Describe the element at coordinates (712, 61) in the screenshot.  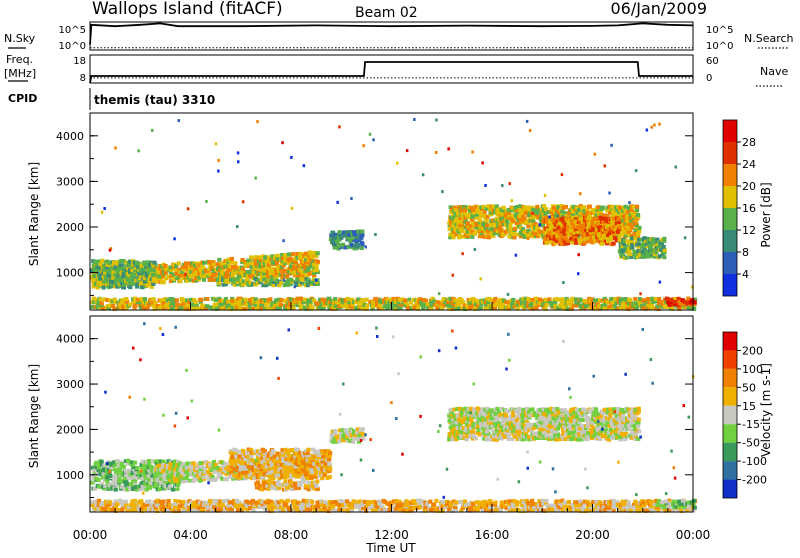
I see `nave-tick-top: 60` at that location.